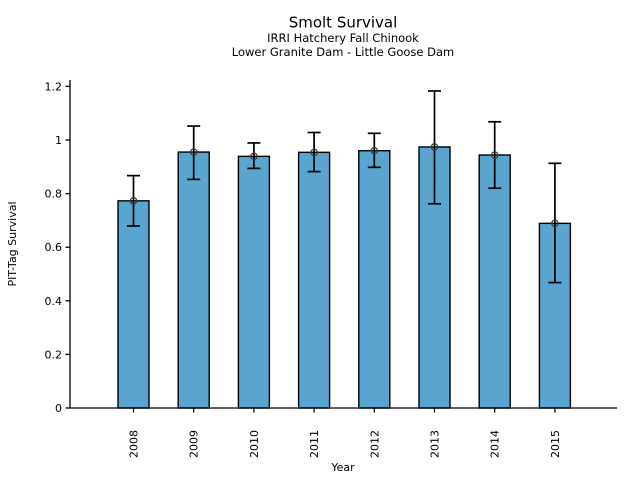 The height and width of the screenshot is (480, 640). I want to click on y-tick-label-0.8: 0.8, so click(54, 194).